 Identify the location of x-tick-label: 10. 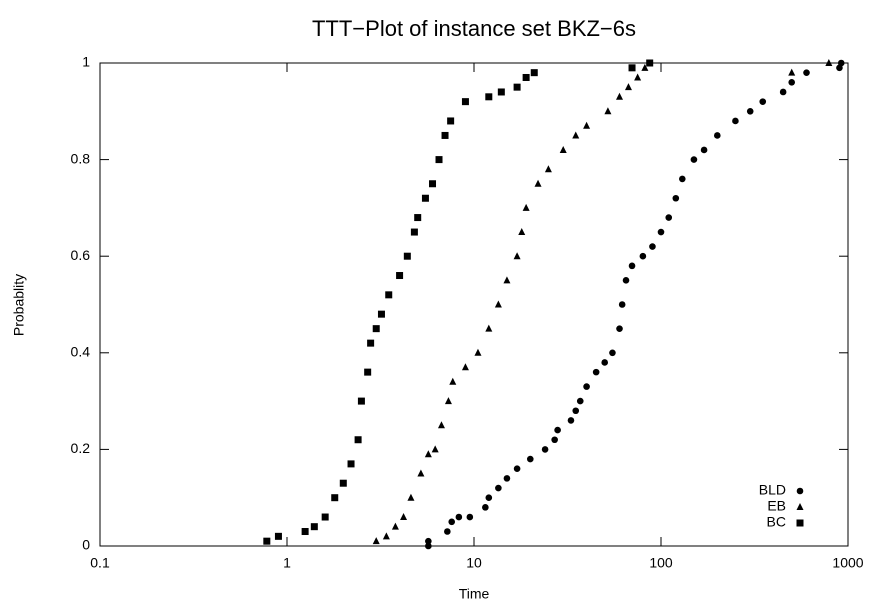
(474, 563).